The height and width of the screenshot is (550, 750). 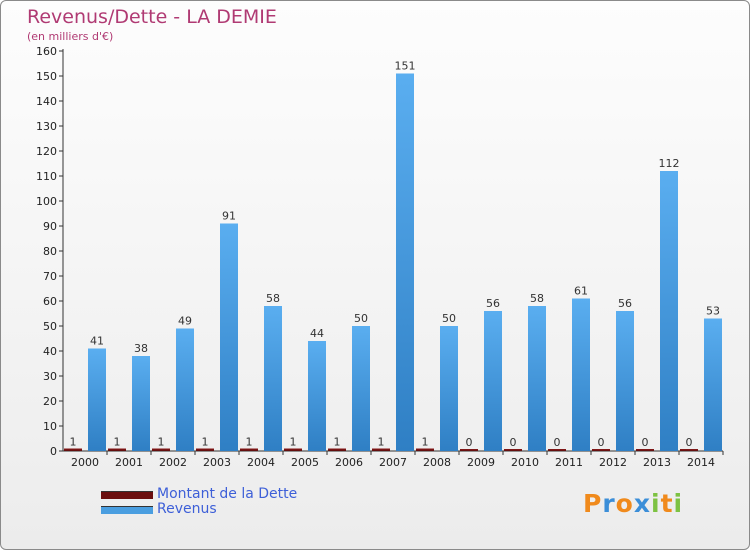 I want to click on data-label-revenus: 53, so click(x=713, y=311).